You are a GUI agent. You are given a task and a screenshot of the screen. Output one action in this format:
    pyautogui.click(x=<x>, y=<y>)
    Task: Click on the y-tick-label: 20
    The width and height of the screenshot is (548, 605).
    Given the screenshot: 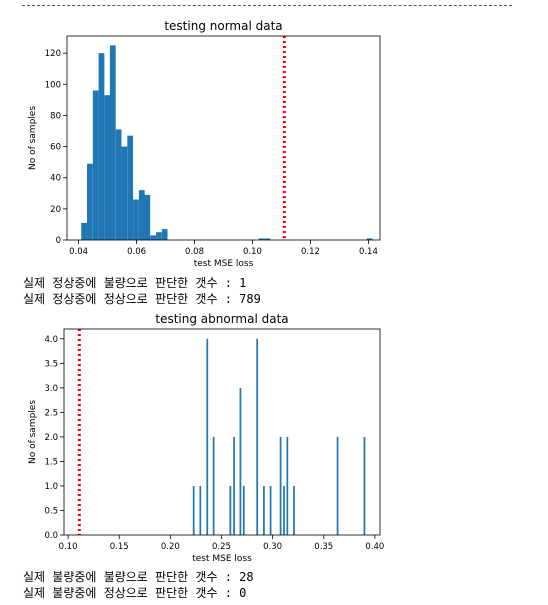 What is the action you would take?
    pyautogui.click(x=55, y=210)
    